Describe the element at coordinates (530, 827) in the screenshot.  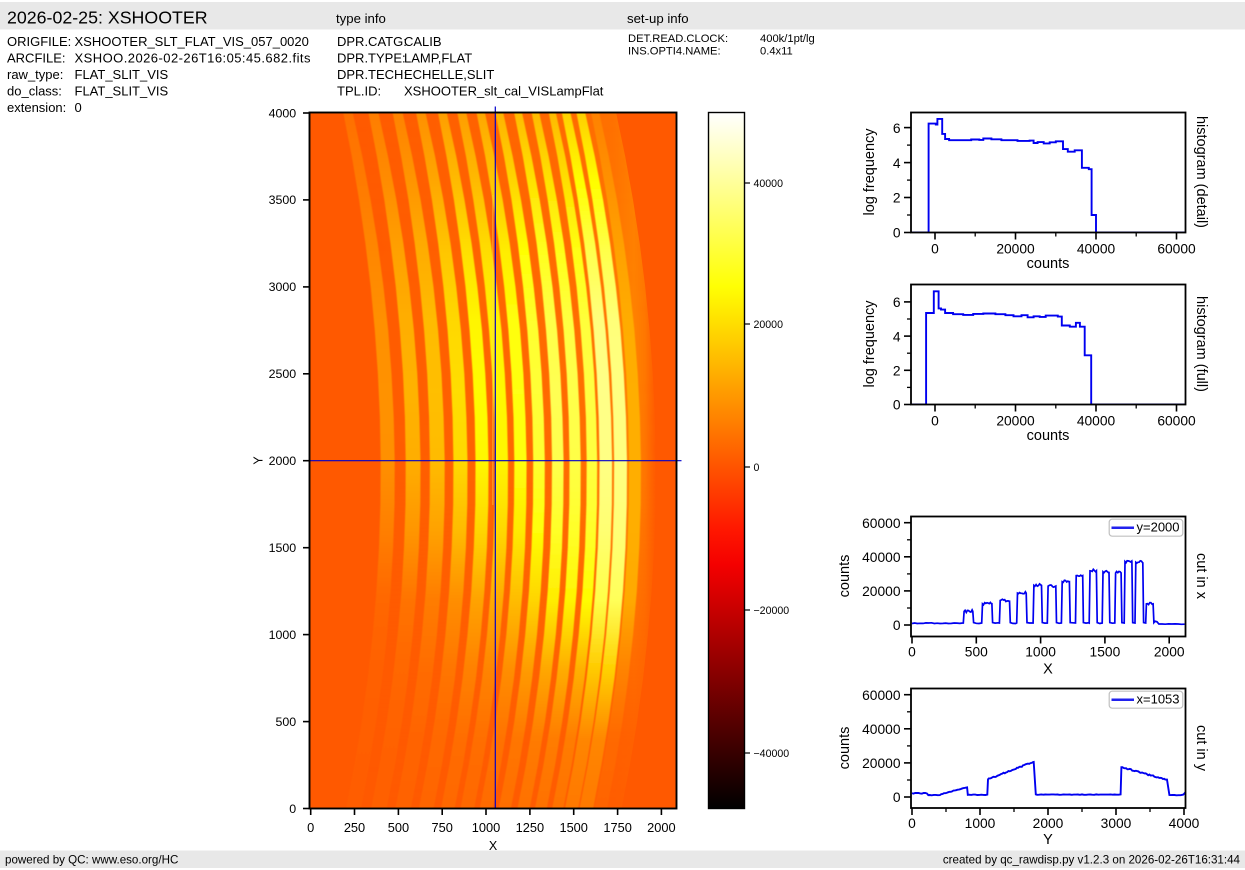
I see `svg-text: 1250` at that location.